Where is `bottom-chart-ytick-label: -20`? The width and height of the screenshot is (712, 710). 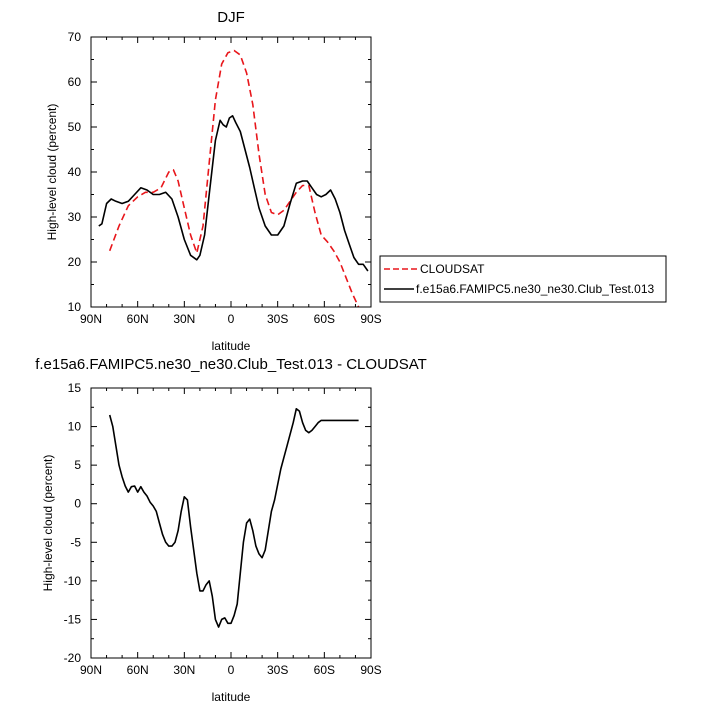 bottom-chart-ytick-label: -20 is located at coordinates (73, 658).